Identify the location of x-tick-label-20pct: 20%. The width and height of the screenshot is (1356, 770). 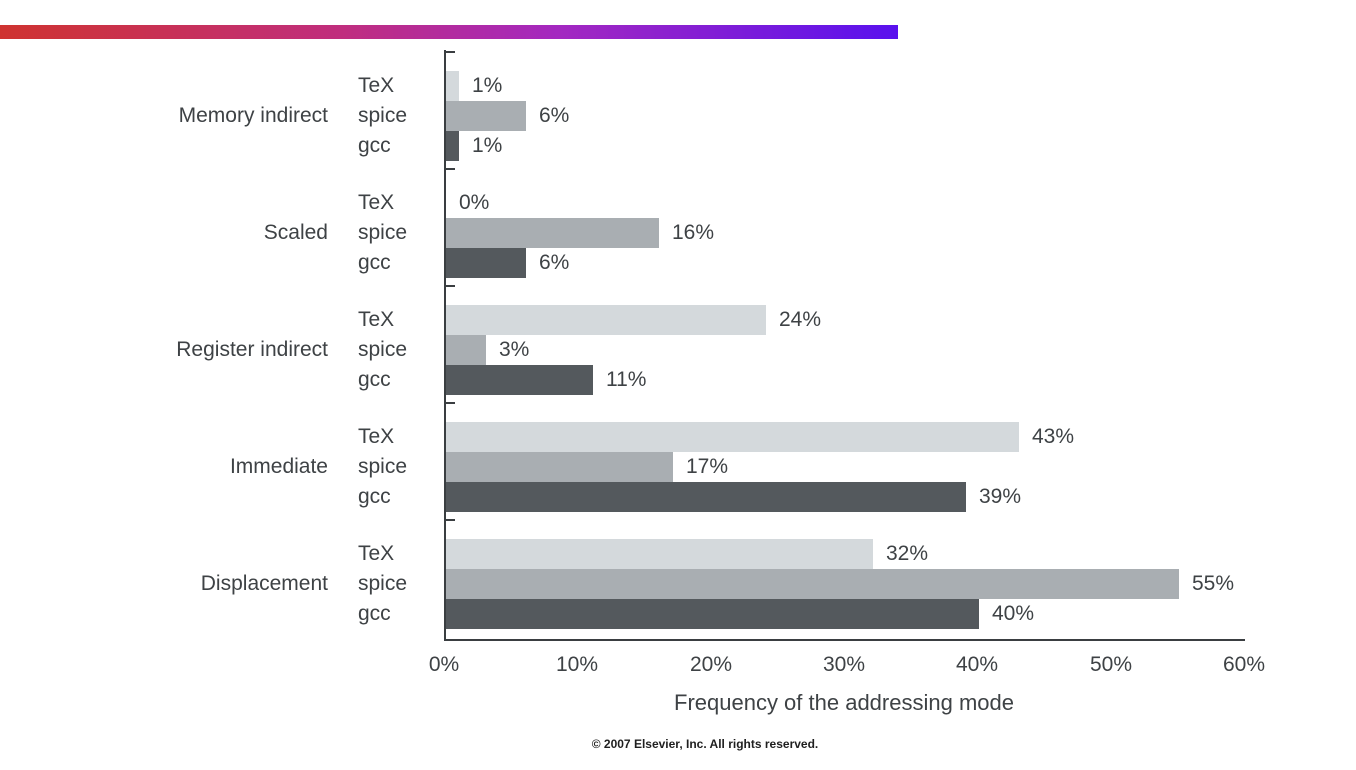
(711, 664).